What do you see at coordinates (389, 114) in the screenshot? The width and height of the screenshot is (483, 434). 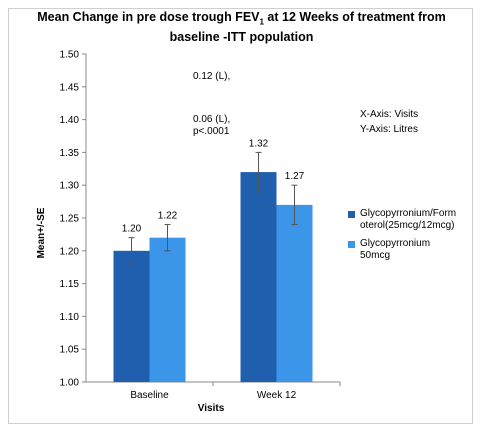 I see `x-axis-note: X-Axis: Visits` at bounding box center [389, 114].